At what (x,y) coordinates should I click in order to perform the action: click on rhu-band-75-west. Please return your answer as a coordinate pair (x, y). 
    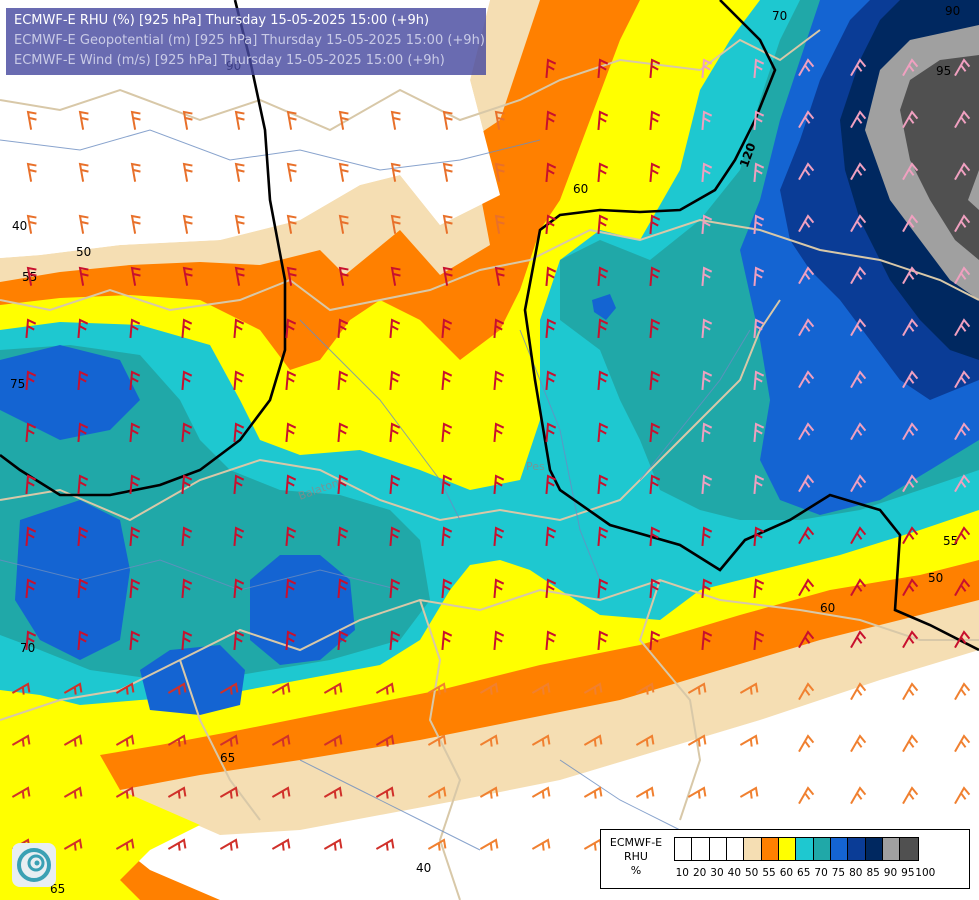
    Looking at the image, I should click on (70, 392).